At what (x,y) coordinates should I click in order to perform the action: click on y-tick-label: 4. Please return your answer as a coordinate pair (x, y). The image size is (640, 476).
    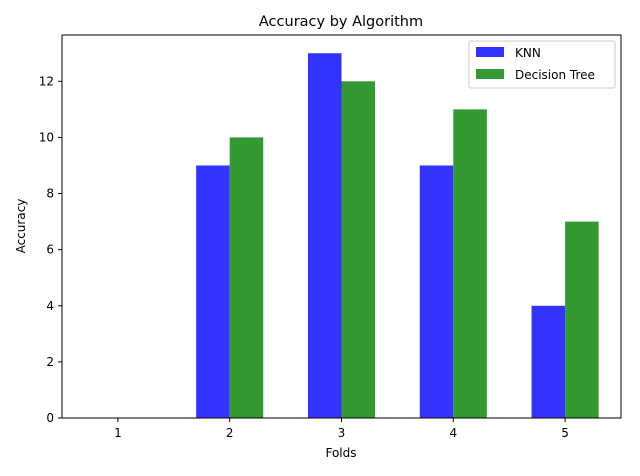
    Looking at the image, I should click on (50, 306).